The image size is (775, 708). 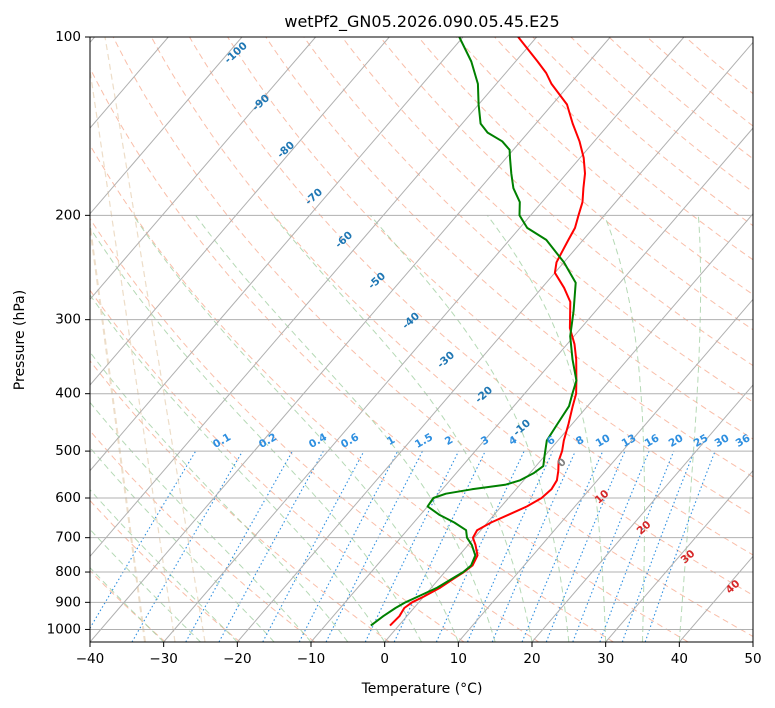 I want to click on y-tick-label: 1000, so click(x=64, y=629).